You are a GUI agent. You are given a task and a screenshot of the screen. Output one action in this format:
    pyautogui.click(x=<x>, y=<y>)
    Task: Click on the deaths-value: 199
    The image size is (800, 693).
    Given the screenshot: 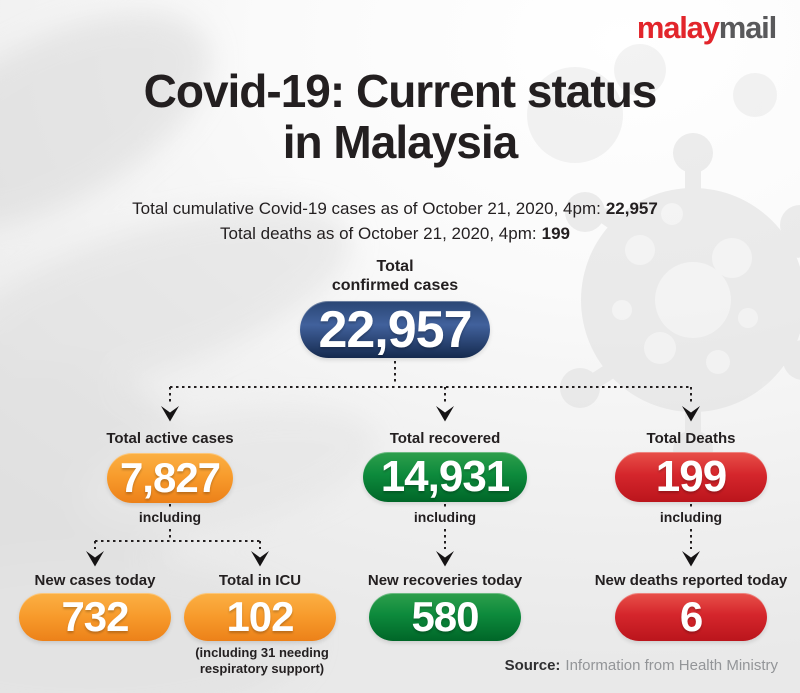 What is the action you would take?
    pyautogui.click(x=691, y=476)
    